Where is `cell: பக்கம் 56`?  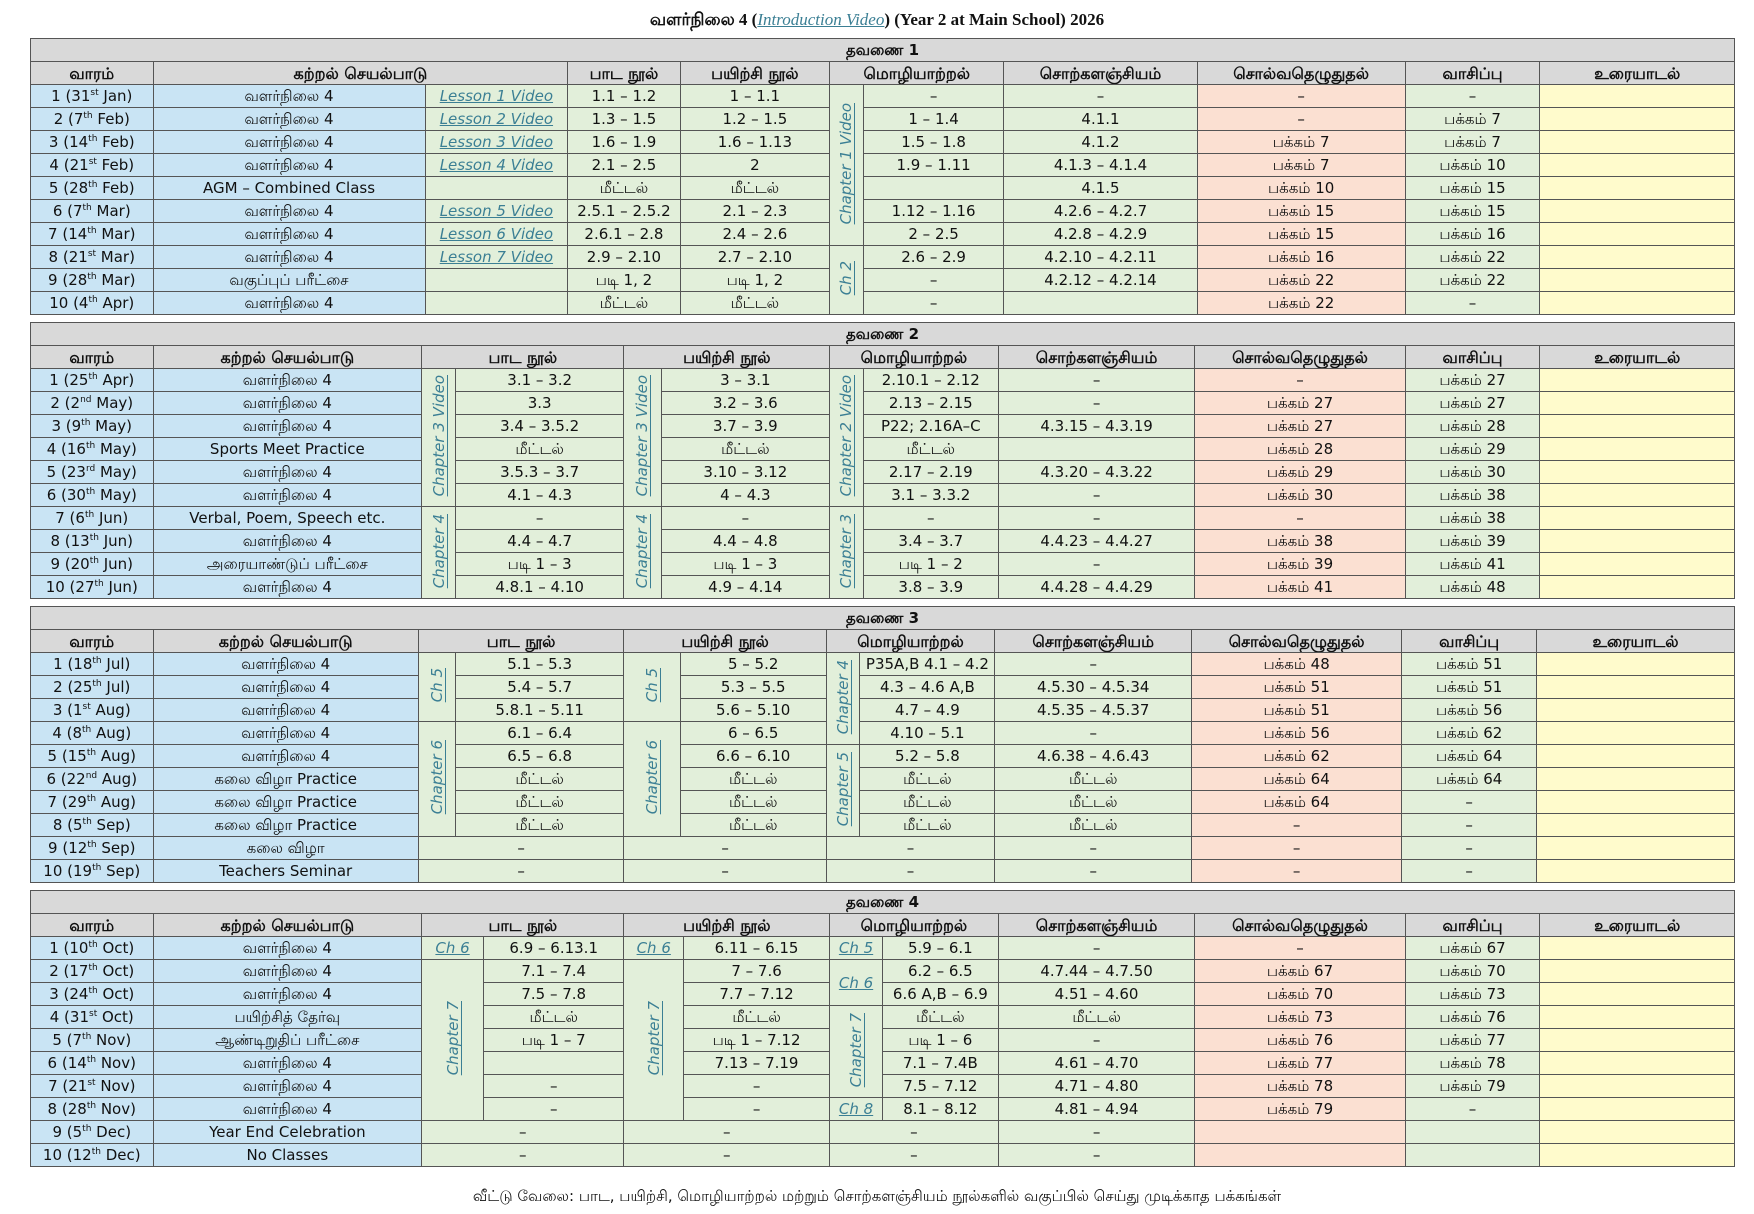
cell: பக்கம் 56 is located at coordinates (1469, 710).